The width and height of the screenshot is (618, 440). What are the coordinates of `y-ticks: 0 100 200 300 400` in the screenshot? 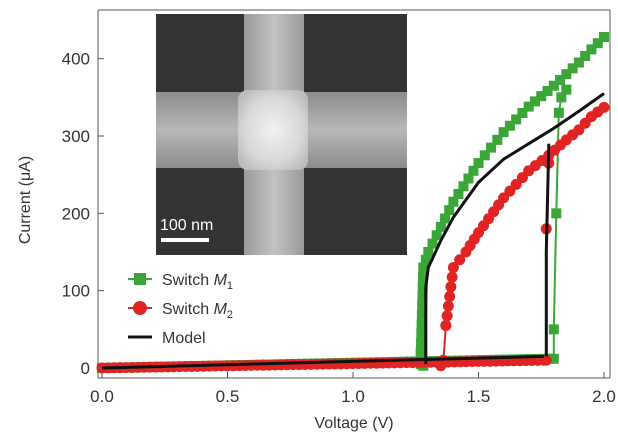 It's located at (83, 214).